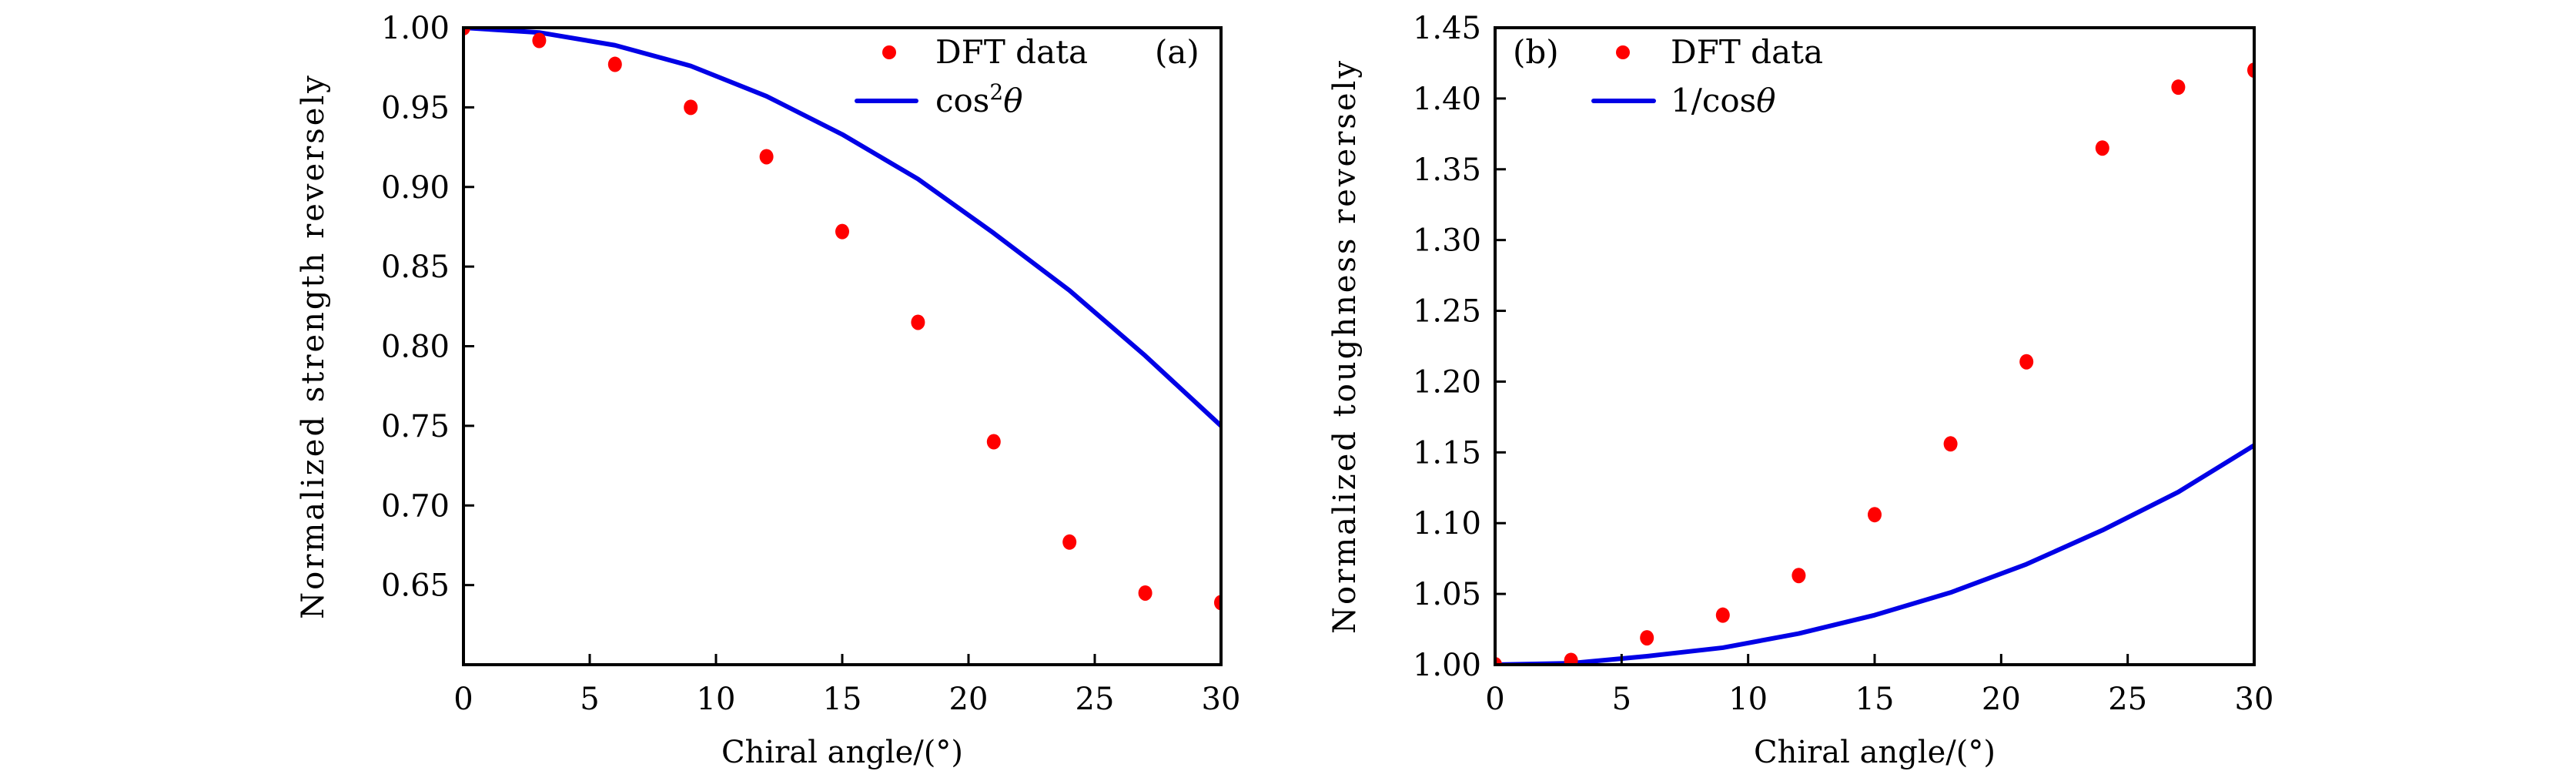 This screenshot has height=781, width=2576. What do you see at coordinates (996, 92) in the screenshot?
I see `legend-fit-sup: 2` at bounding box center [996, 92].